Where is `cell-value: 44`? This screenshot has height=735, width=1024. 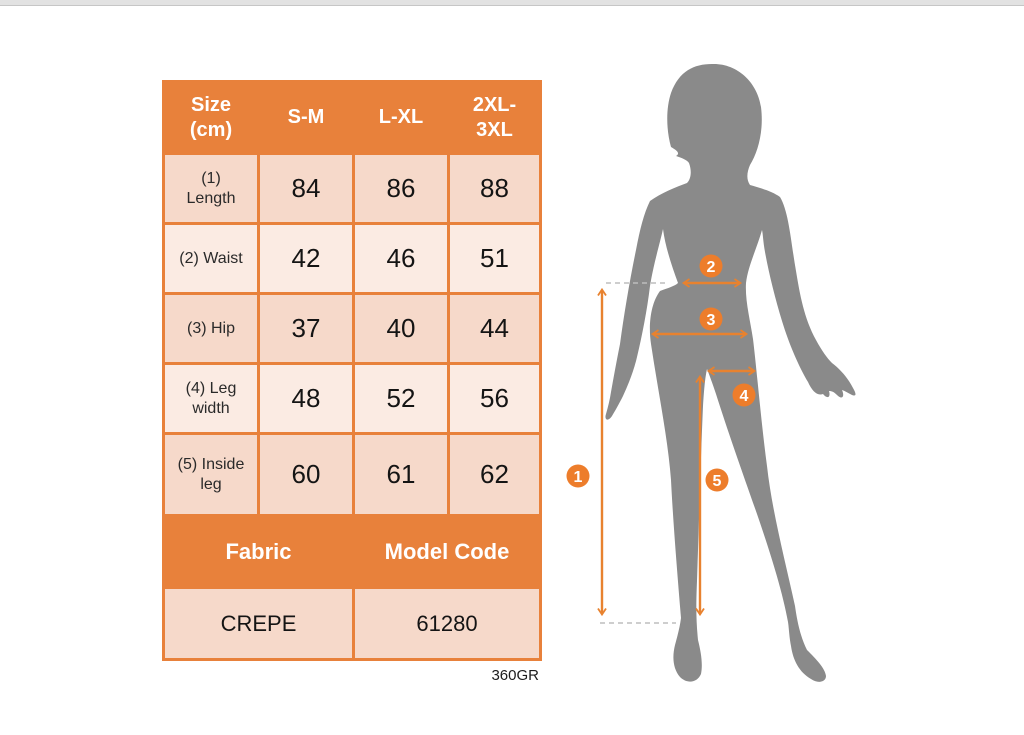 cell-value: 44 is located at coordinates (494, 328).